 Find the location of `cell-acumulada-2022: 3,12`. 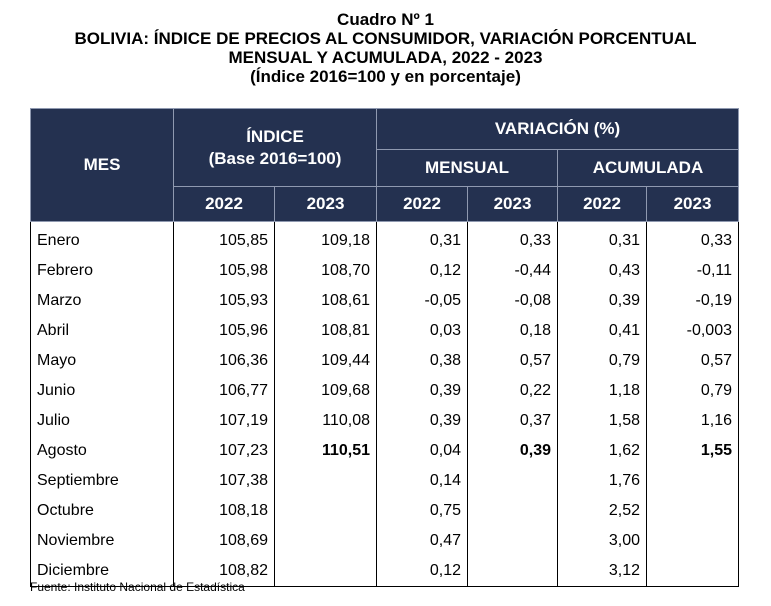

cell-acumulada-2022: 3,12 is located at coordinates (602, 571).